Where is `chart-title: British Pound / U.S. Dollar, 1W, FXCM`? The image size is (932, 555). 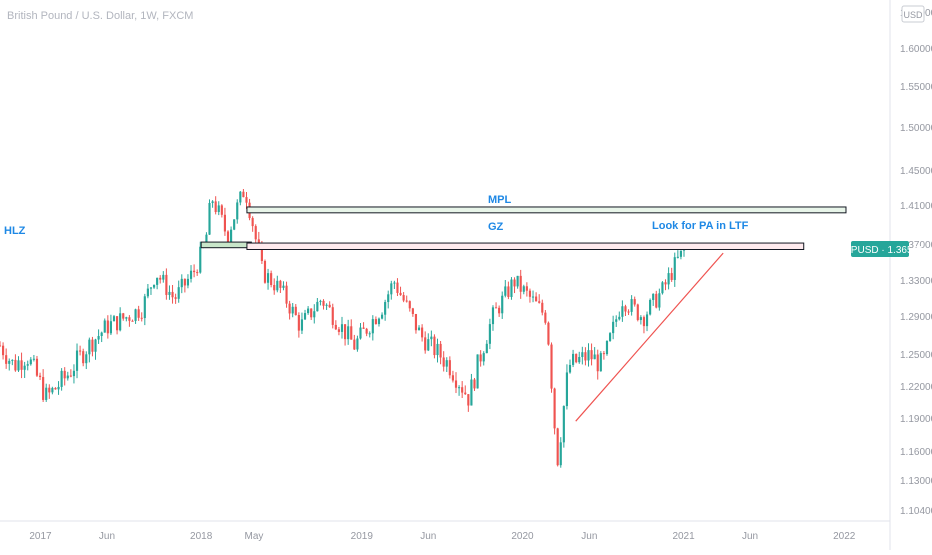
chart-title: British Pound / U.S. Dollar, 1W, FXCM is located at coordinates (100, 16).